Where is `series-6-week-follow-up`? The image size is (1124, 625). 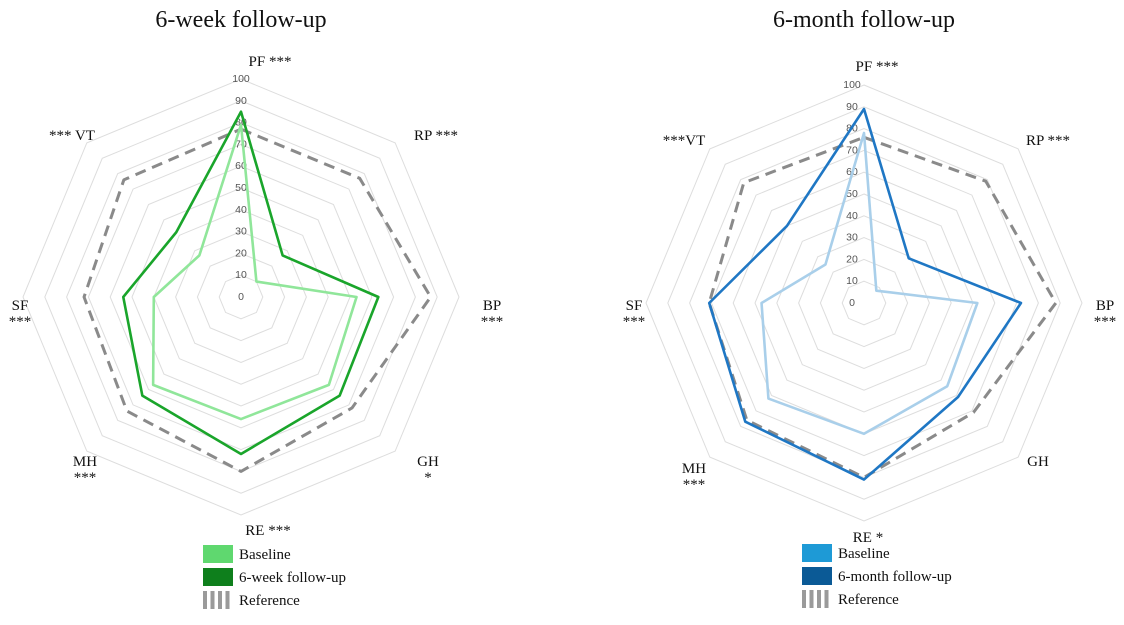
series-6-week-follow-up is located at coordinates (250, 283).